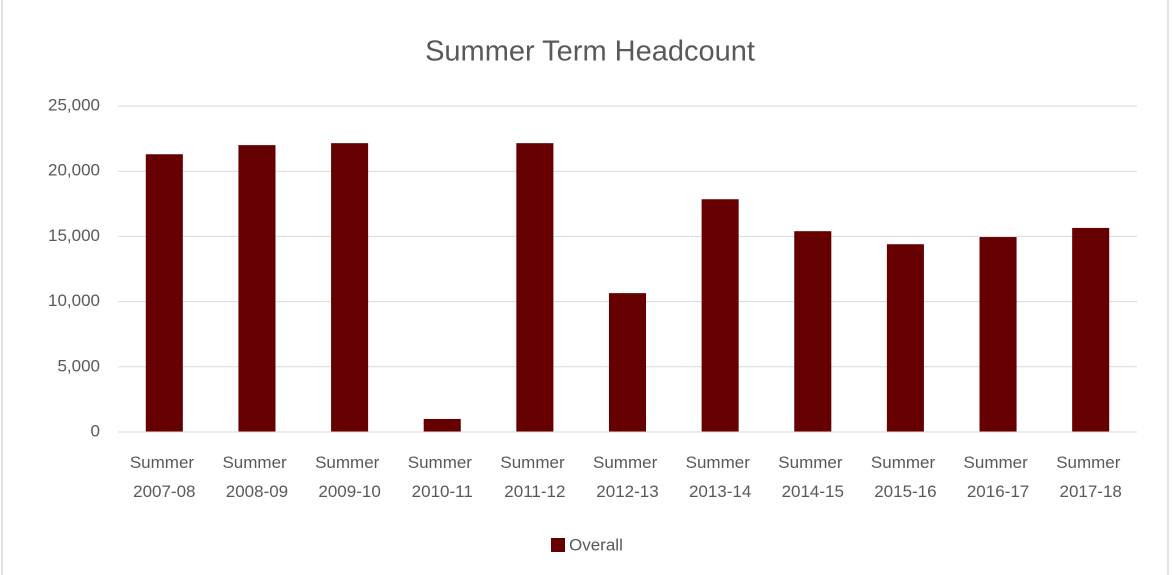  I want to click on x-tick-label: Summer 2014-15, so click(812, 477).